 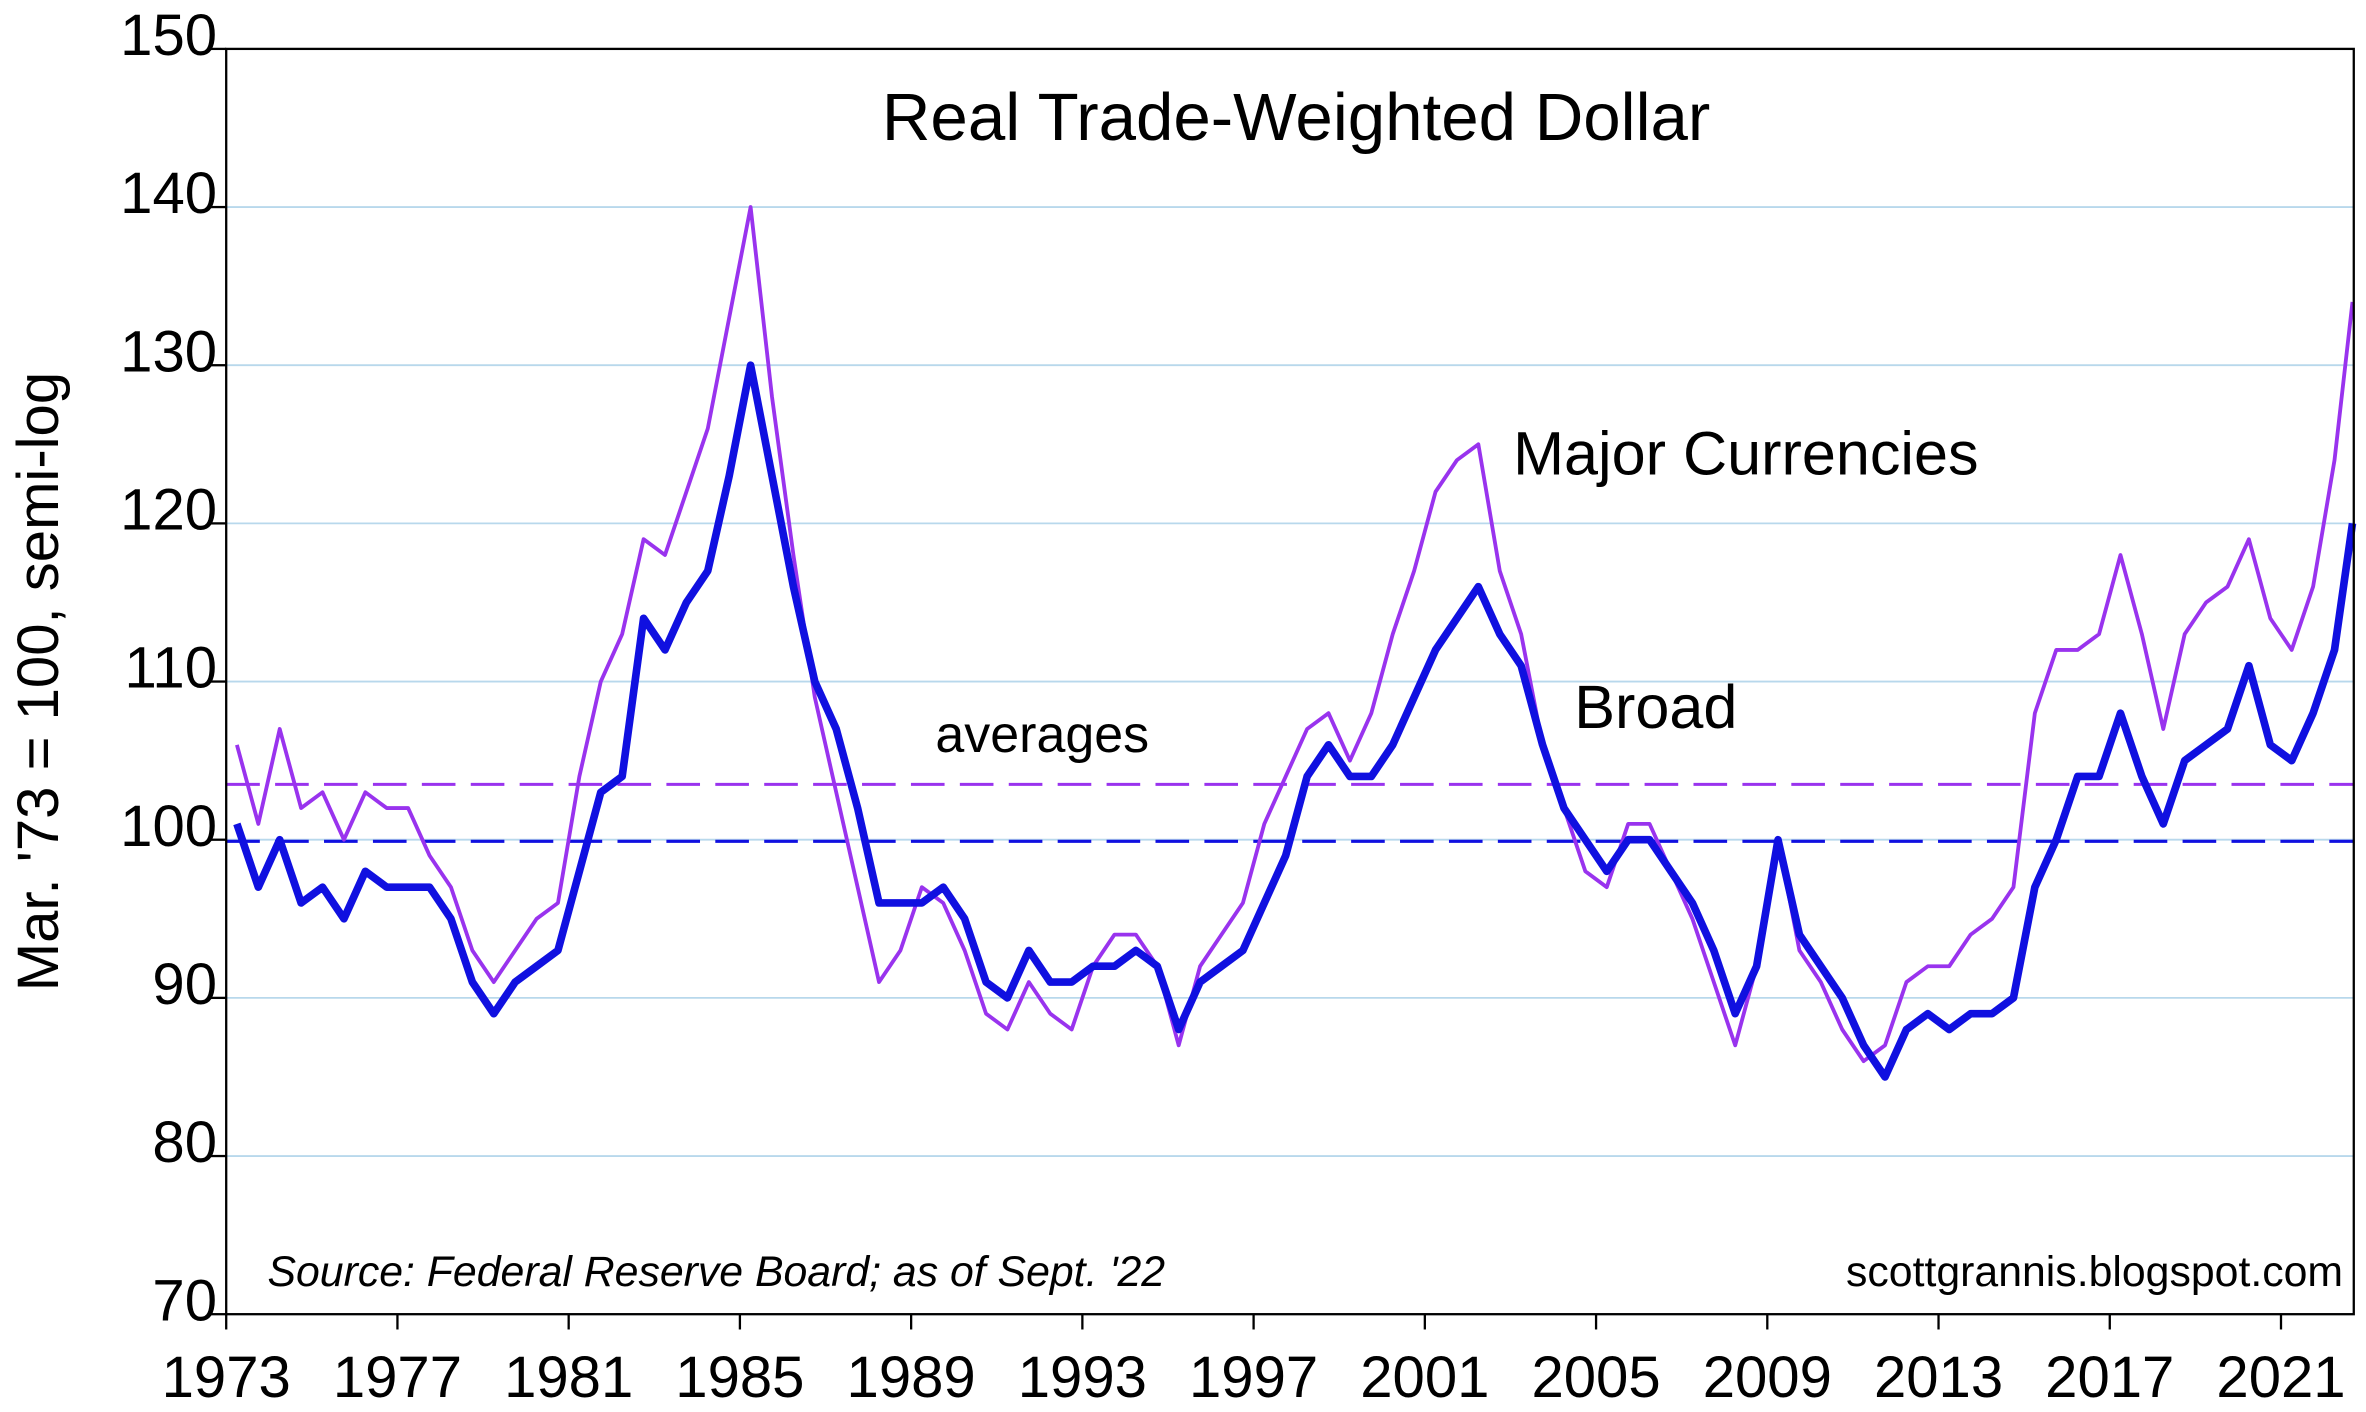 I want to click on x-tick-label: 1985, so click(x=739, y=1377).